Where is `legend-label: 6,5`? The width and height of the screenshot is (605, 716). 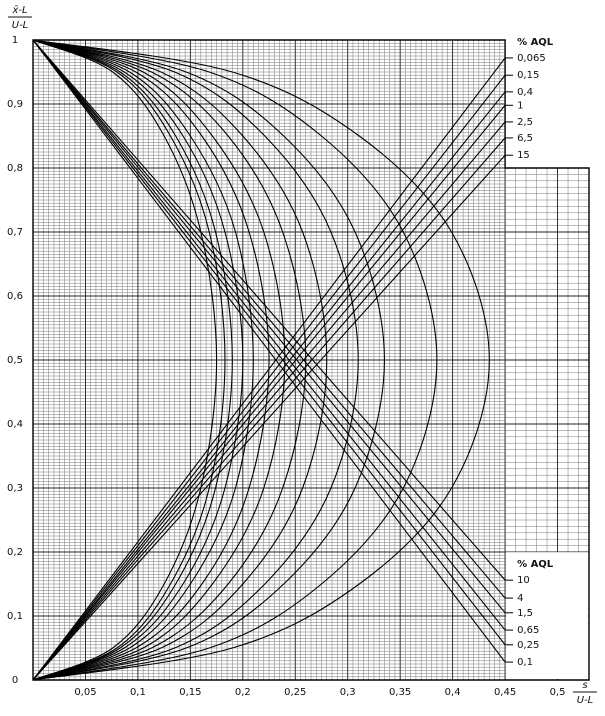 legend-label: 6,5 is located at coordinates (525, 138).